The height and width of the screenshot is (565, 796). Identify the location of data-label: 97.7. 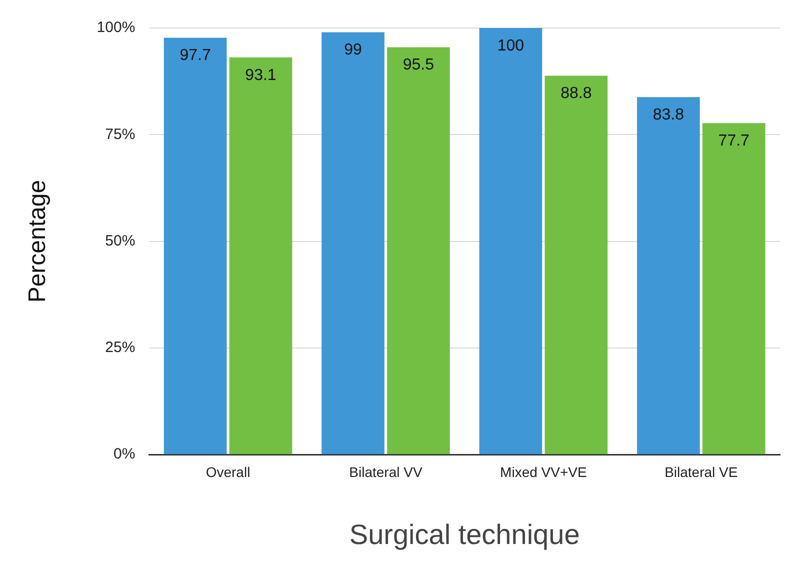
(195, 55).